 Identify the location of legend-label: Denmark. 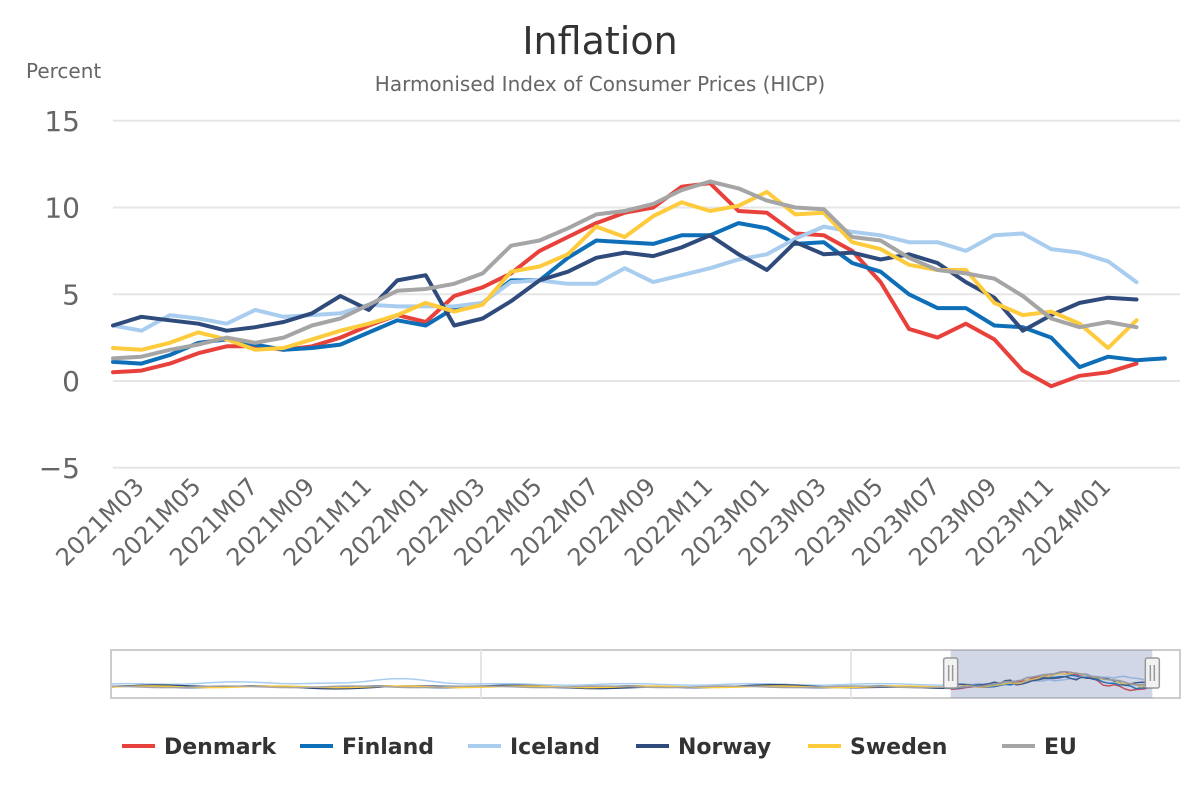
(220, 747).